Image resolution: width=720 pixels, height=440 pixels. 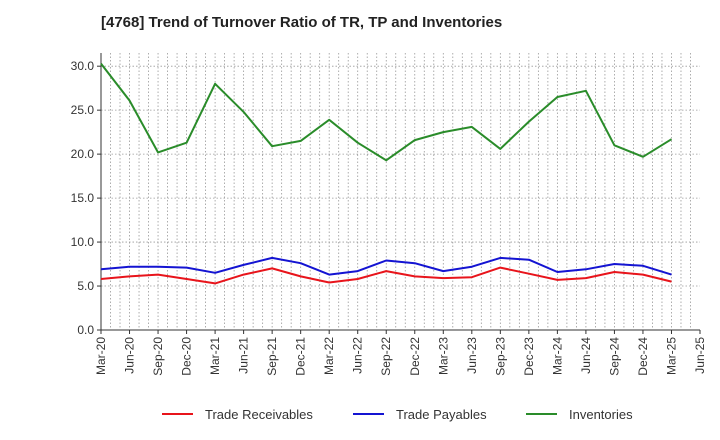 What do you see at coordinates (83, 110) in the screenshot?
I see `y-tick-label: 25.0` at bounding box center [83, 110].